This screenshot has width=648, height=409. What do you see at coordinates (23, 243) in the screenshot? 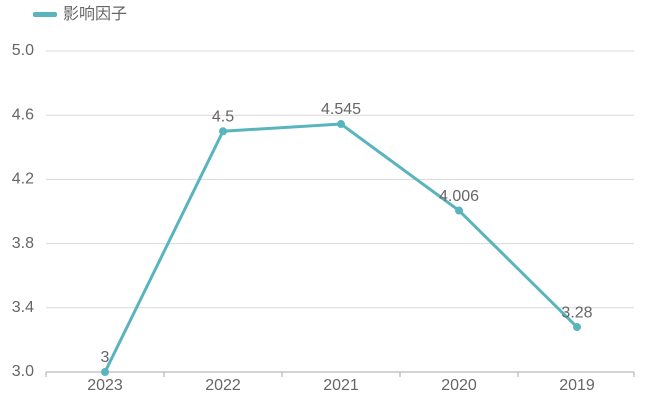
I see `y-tick-label: 3.8` at bounding box center [23, 243].